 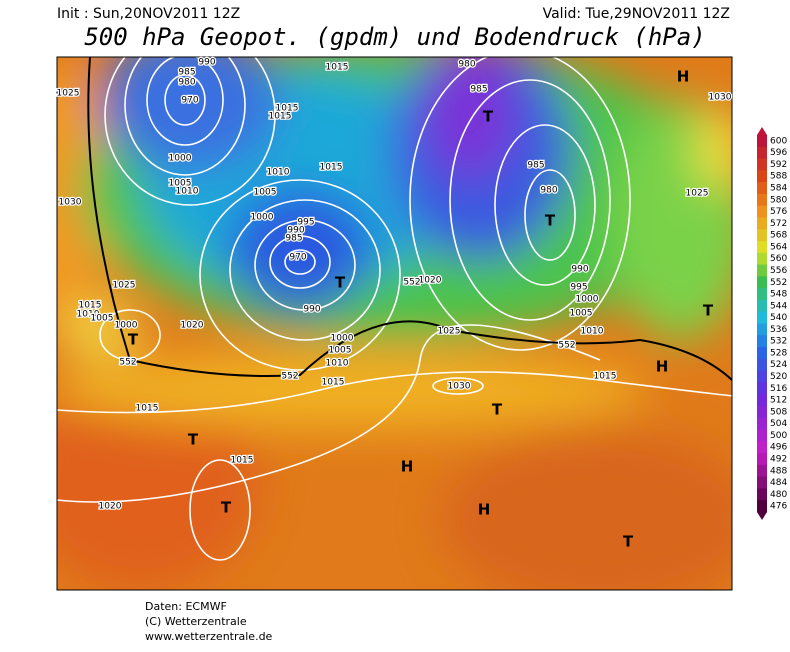 I want to click on isobar-label: 1005, so click(x=180, y=184).